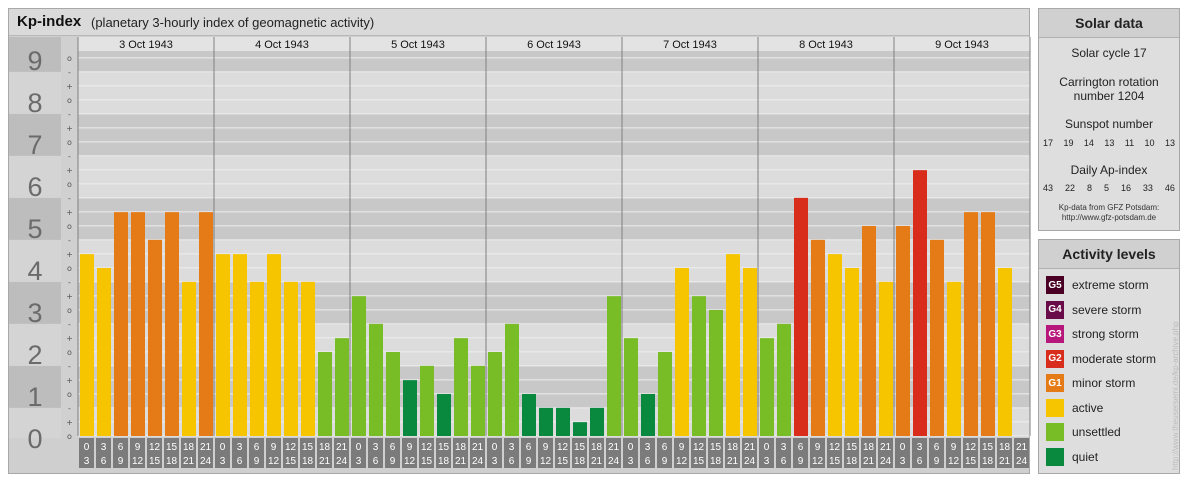  What do you see at coordinates (1175, 395) in the screenshot?
I see `vertical-credit: http://www.theusersemi.de/kp-archive.php` at bounding box center [1175, 395].